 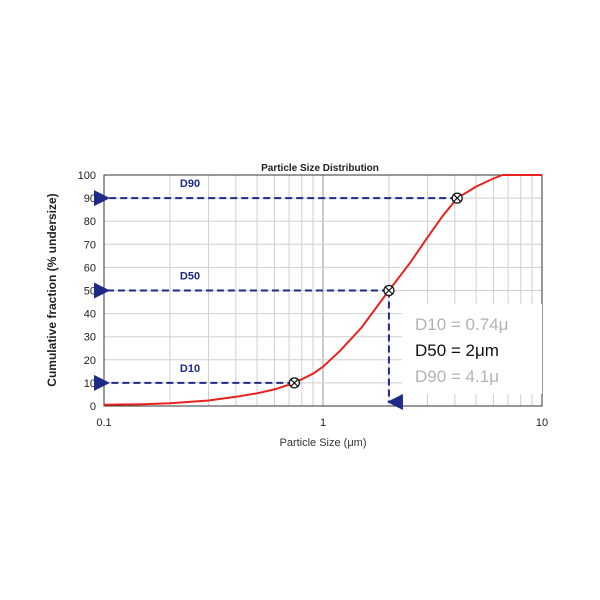 I want to click on y-tick-label: 40, so click(x=90, y=315).